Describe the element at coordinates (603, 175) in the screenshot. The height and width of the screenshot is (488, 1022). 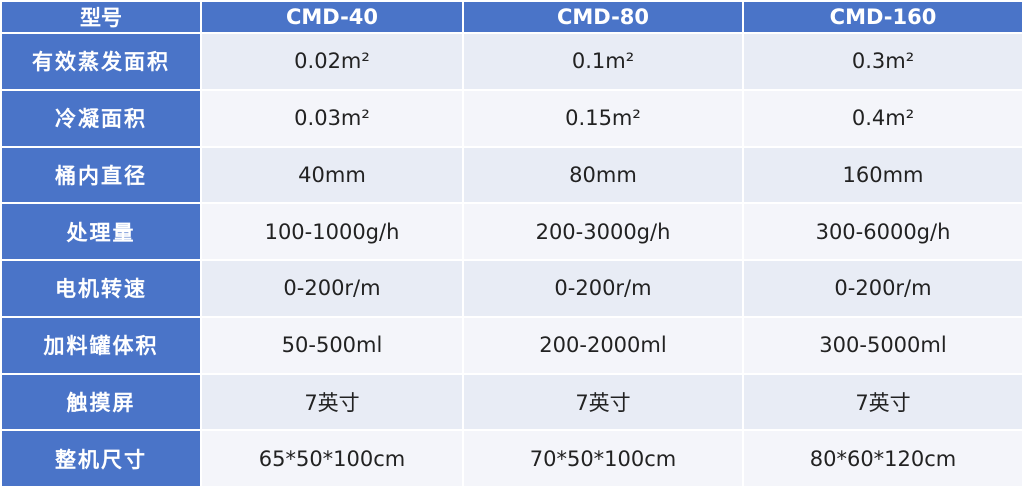
I see `table-cell: 80mm` at that location.